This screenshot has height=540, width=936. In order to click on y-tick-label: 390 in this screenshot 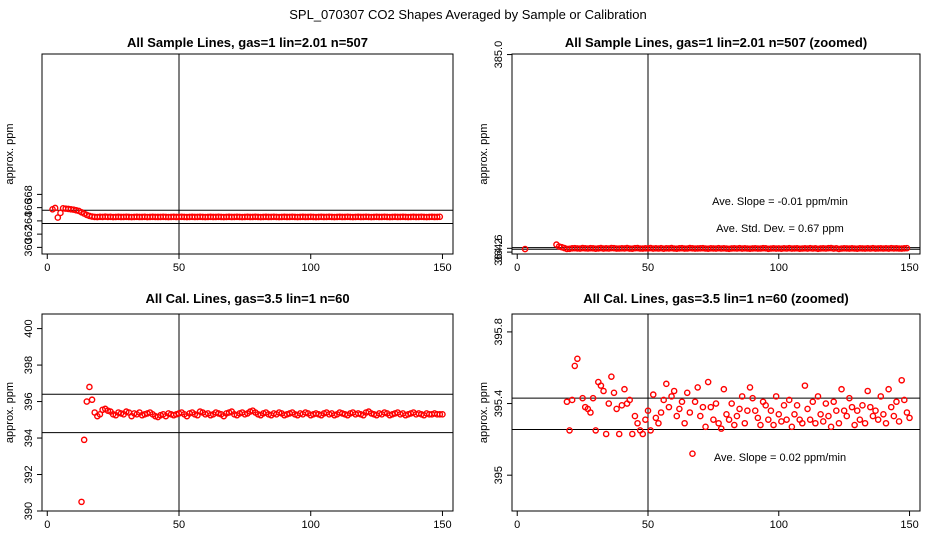, I will do `click(29, 511)`.